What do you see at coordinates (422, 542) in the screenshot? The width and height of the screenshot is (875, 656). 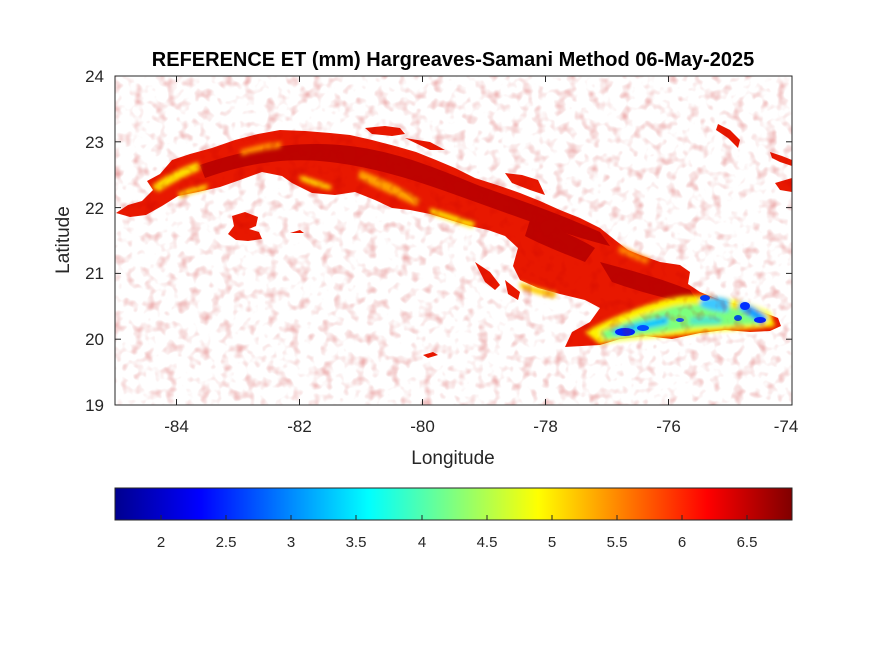 I see `colorbar-tick-label: 4` at bounding box center [422, 542].